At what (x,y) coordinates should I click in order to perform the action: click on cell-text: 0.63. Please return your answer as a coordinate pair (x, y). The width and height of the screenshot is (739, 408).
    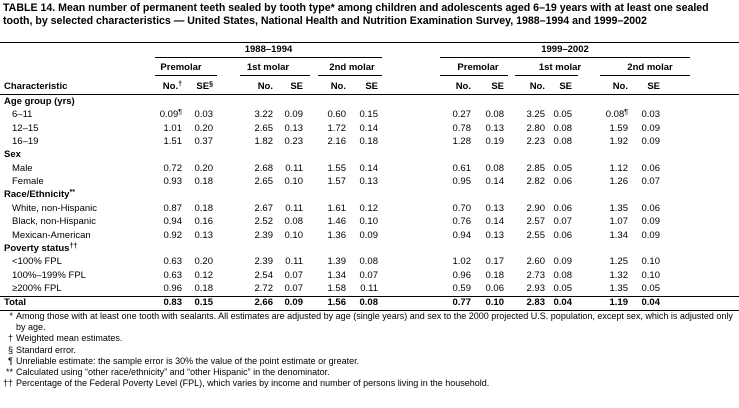
    Looking at the image, I should click on (173, 275).